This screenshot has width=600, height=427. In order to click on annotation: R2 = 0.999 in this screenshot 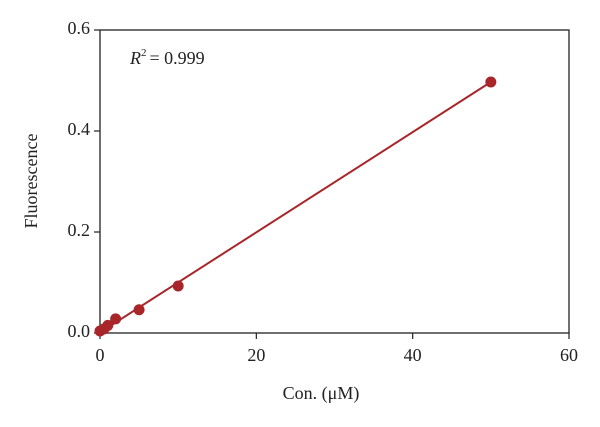, I will do `click(167, 58)`.